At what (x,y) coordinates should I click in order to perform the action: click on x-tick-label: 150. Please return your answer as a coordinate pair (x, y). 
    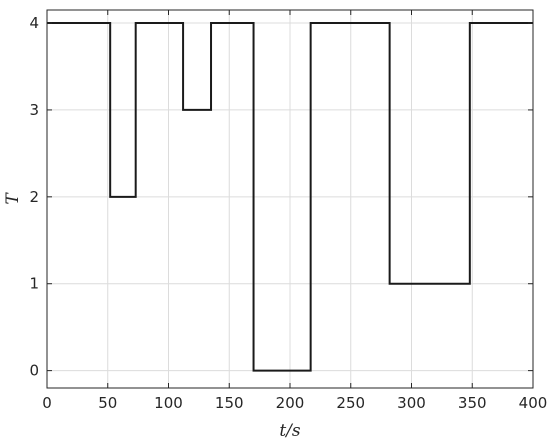
    Looking at the image, I should click on (229, 403).